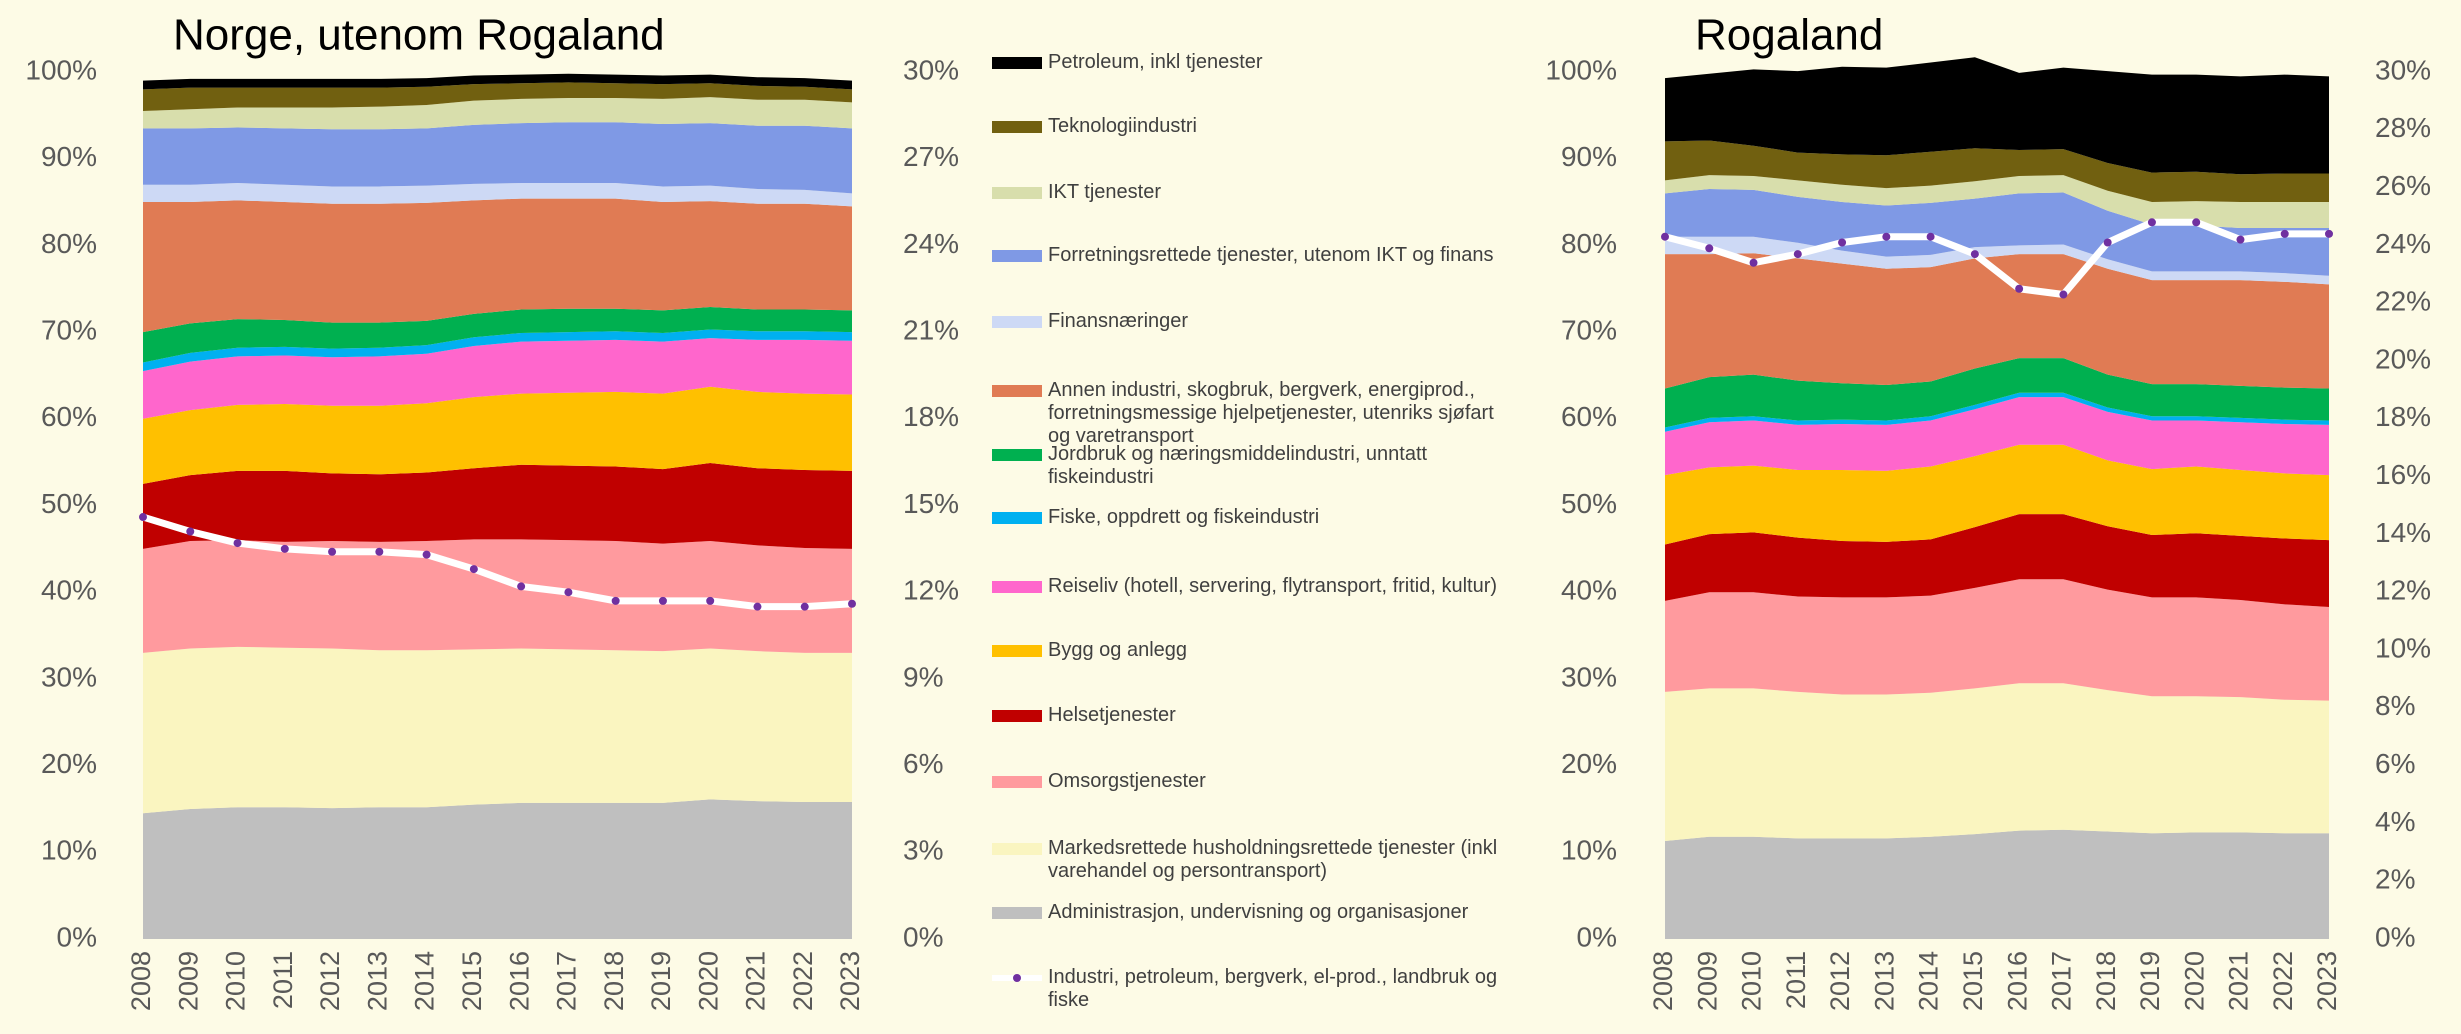  I want to click on y2-tick-label: 2%, so click(2395, 879).